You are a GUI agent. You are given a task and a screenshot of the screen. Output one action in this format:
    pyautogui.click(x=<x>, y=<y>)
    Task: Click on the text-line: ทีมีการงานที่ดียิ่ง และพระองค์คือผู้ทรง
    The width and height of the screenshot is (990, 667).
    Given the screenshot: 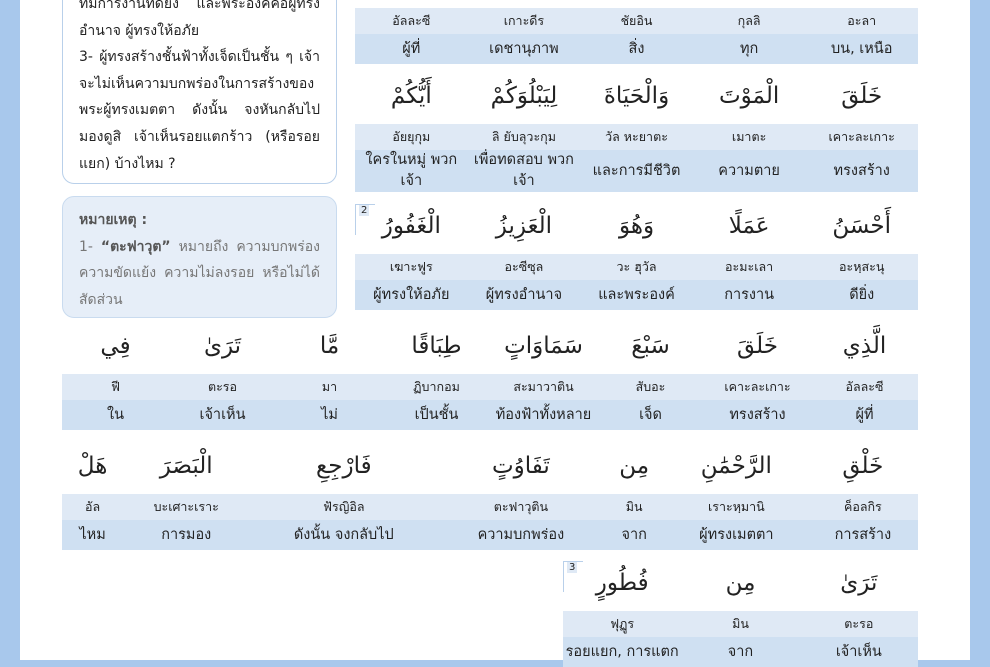 What is the action you would take?
    pyautogui.click(x=199, y=6)
    